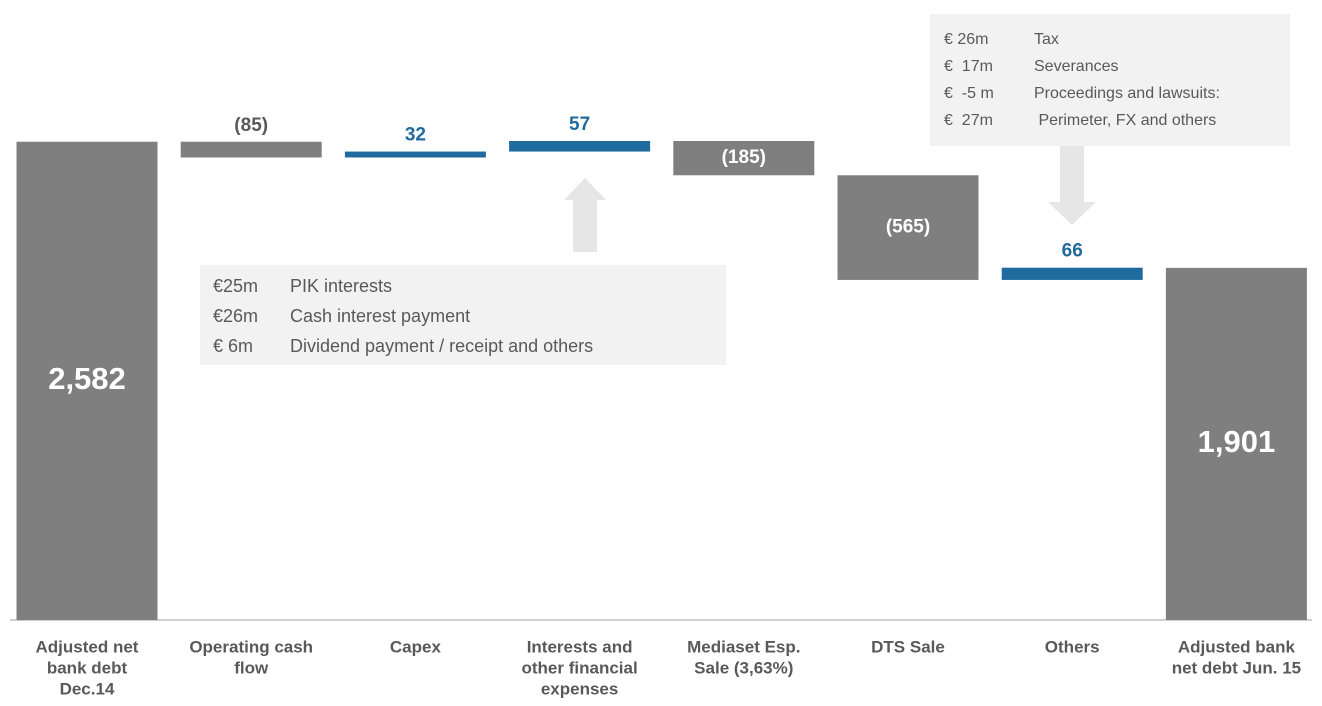 The width and height of the screenshot is (1322, 706). I want to click on value-label: (565), so click(908, 227).